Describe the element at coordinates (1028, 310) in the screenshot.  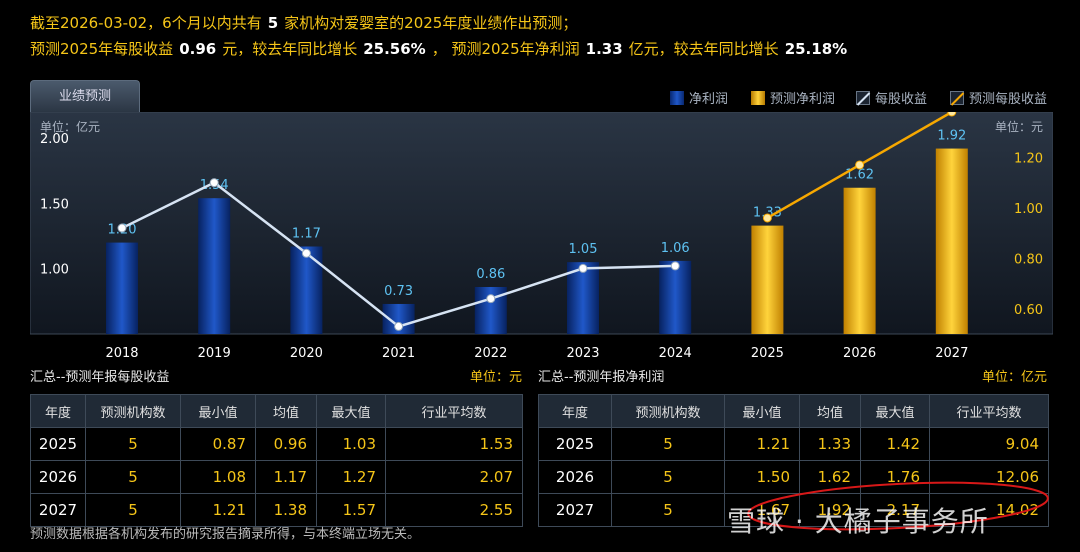
I see `right-tick-label: 0.60` at that location.